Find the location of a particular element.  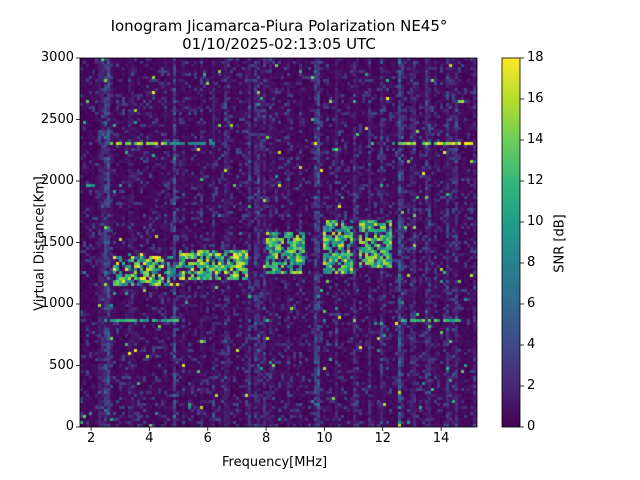

colorbar-tick-label: 4 is located at coordinates (531, 344).